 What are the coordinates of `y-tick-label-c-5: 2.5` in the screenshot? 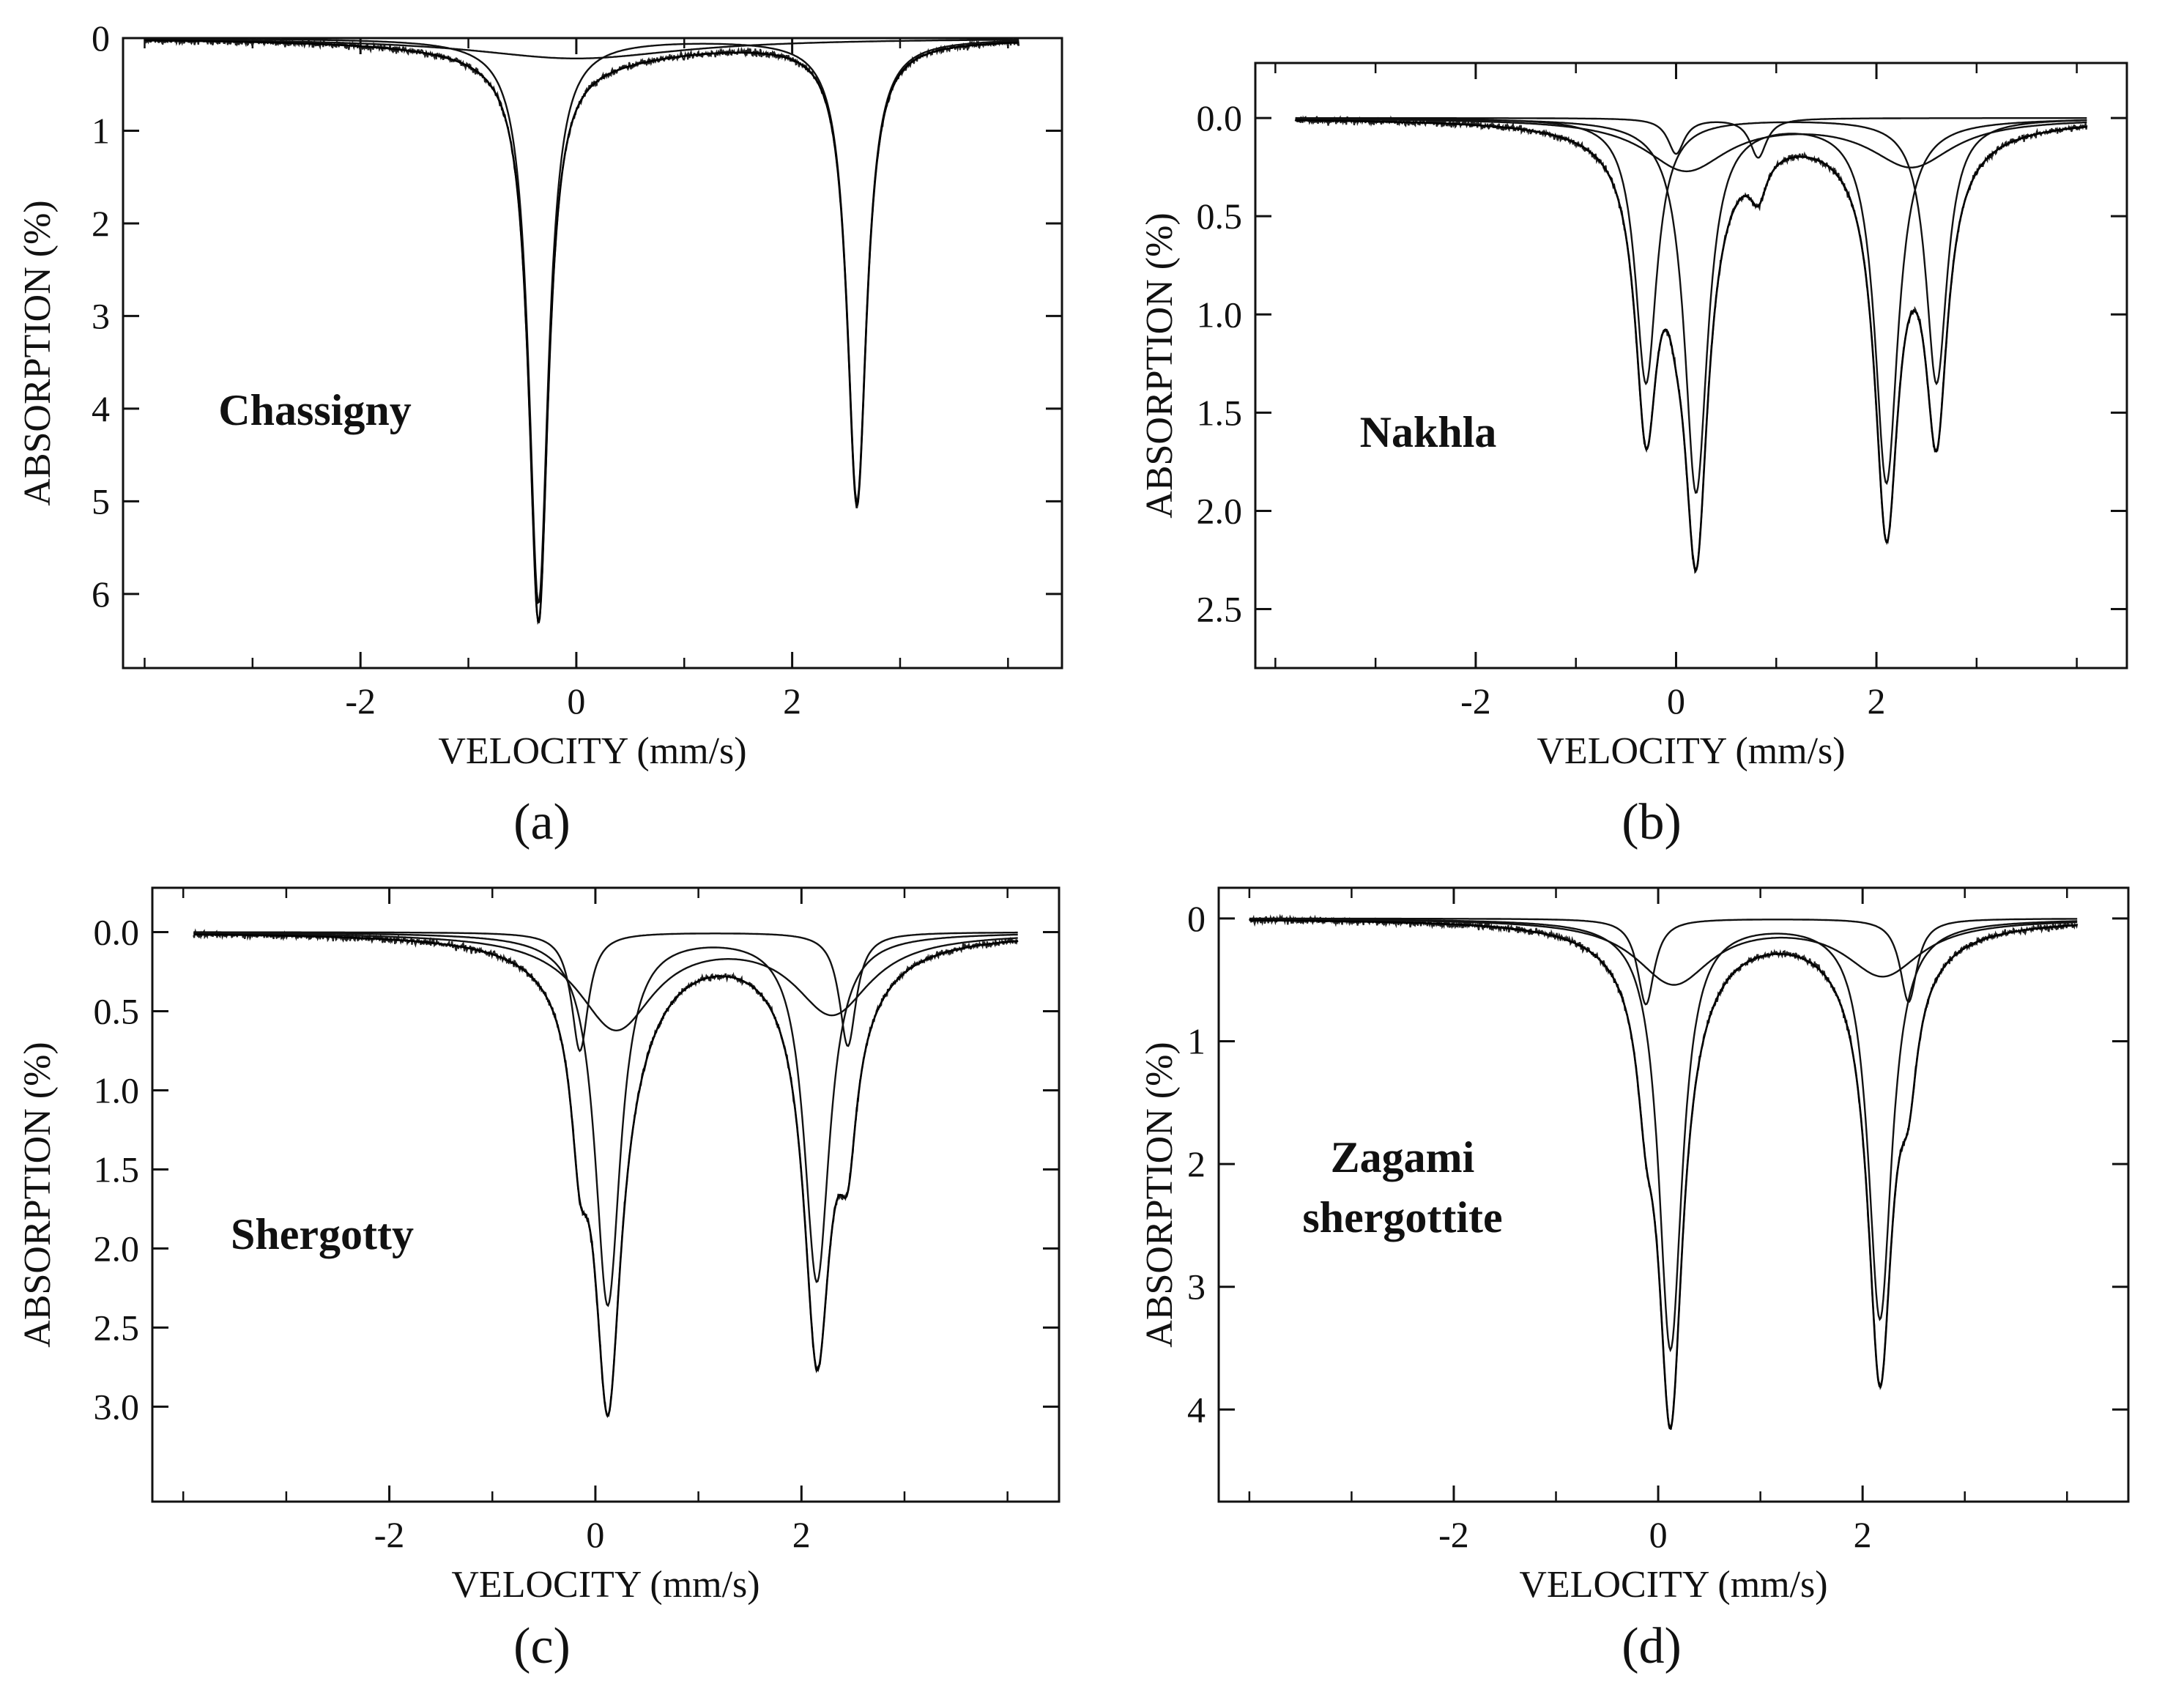 It's located at (117, 1327).